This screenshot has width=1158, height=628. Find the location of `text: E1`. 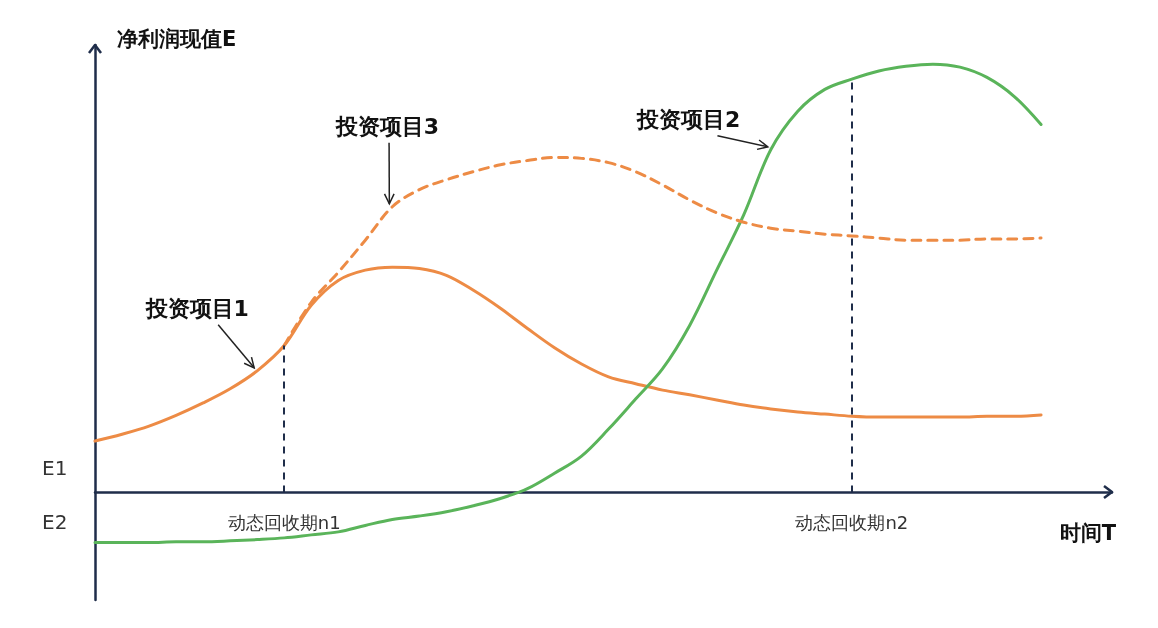

text: E1 is located at coordinates (55, 468).